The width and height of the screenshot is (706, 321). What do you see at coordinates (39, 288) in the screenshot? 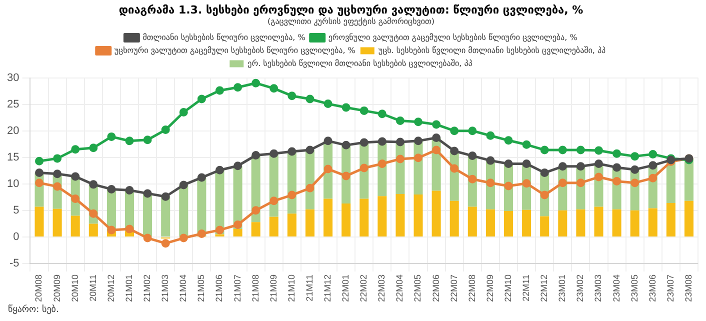
I see `x-tick-label: 20M08` at bounding box center [39, 288].